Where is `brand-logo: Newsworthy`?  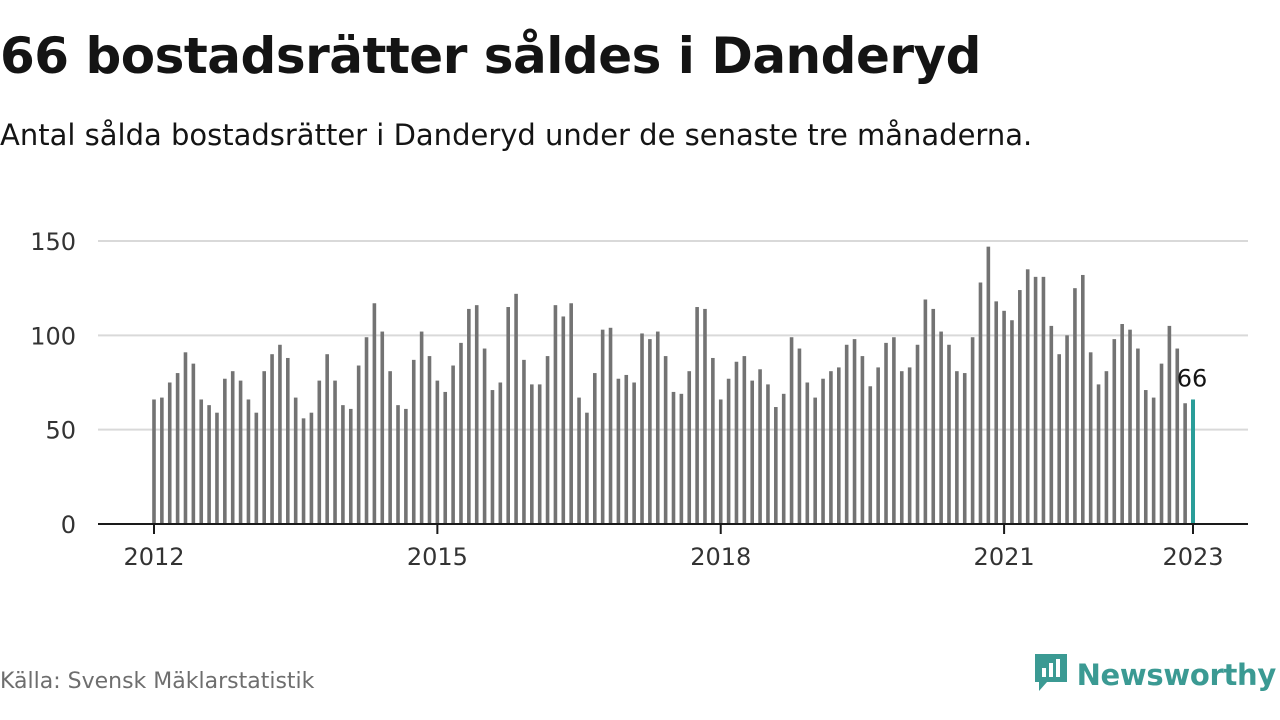
brand-logo: Newsworthy is located at coordinates (1154, 675).